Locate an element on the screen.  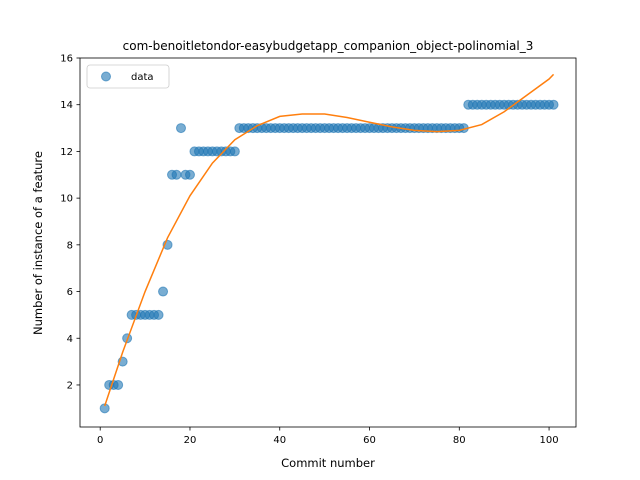
legend-box is located at coordinates (128, 76).